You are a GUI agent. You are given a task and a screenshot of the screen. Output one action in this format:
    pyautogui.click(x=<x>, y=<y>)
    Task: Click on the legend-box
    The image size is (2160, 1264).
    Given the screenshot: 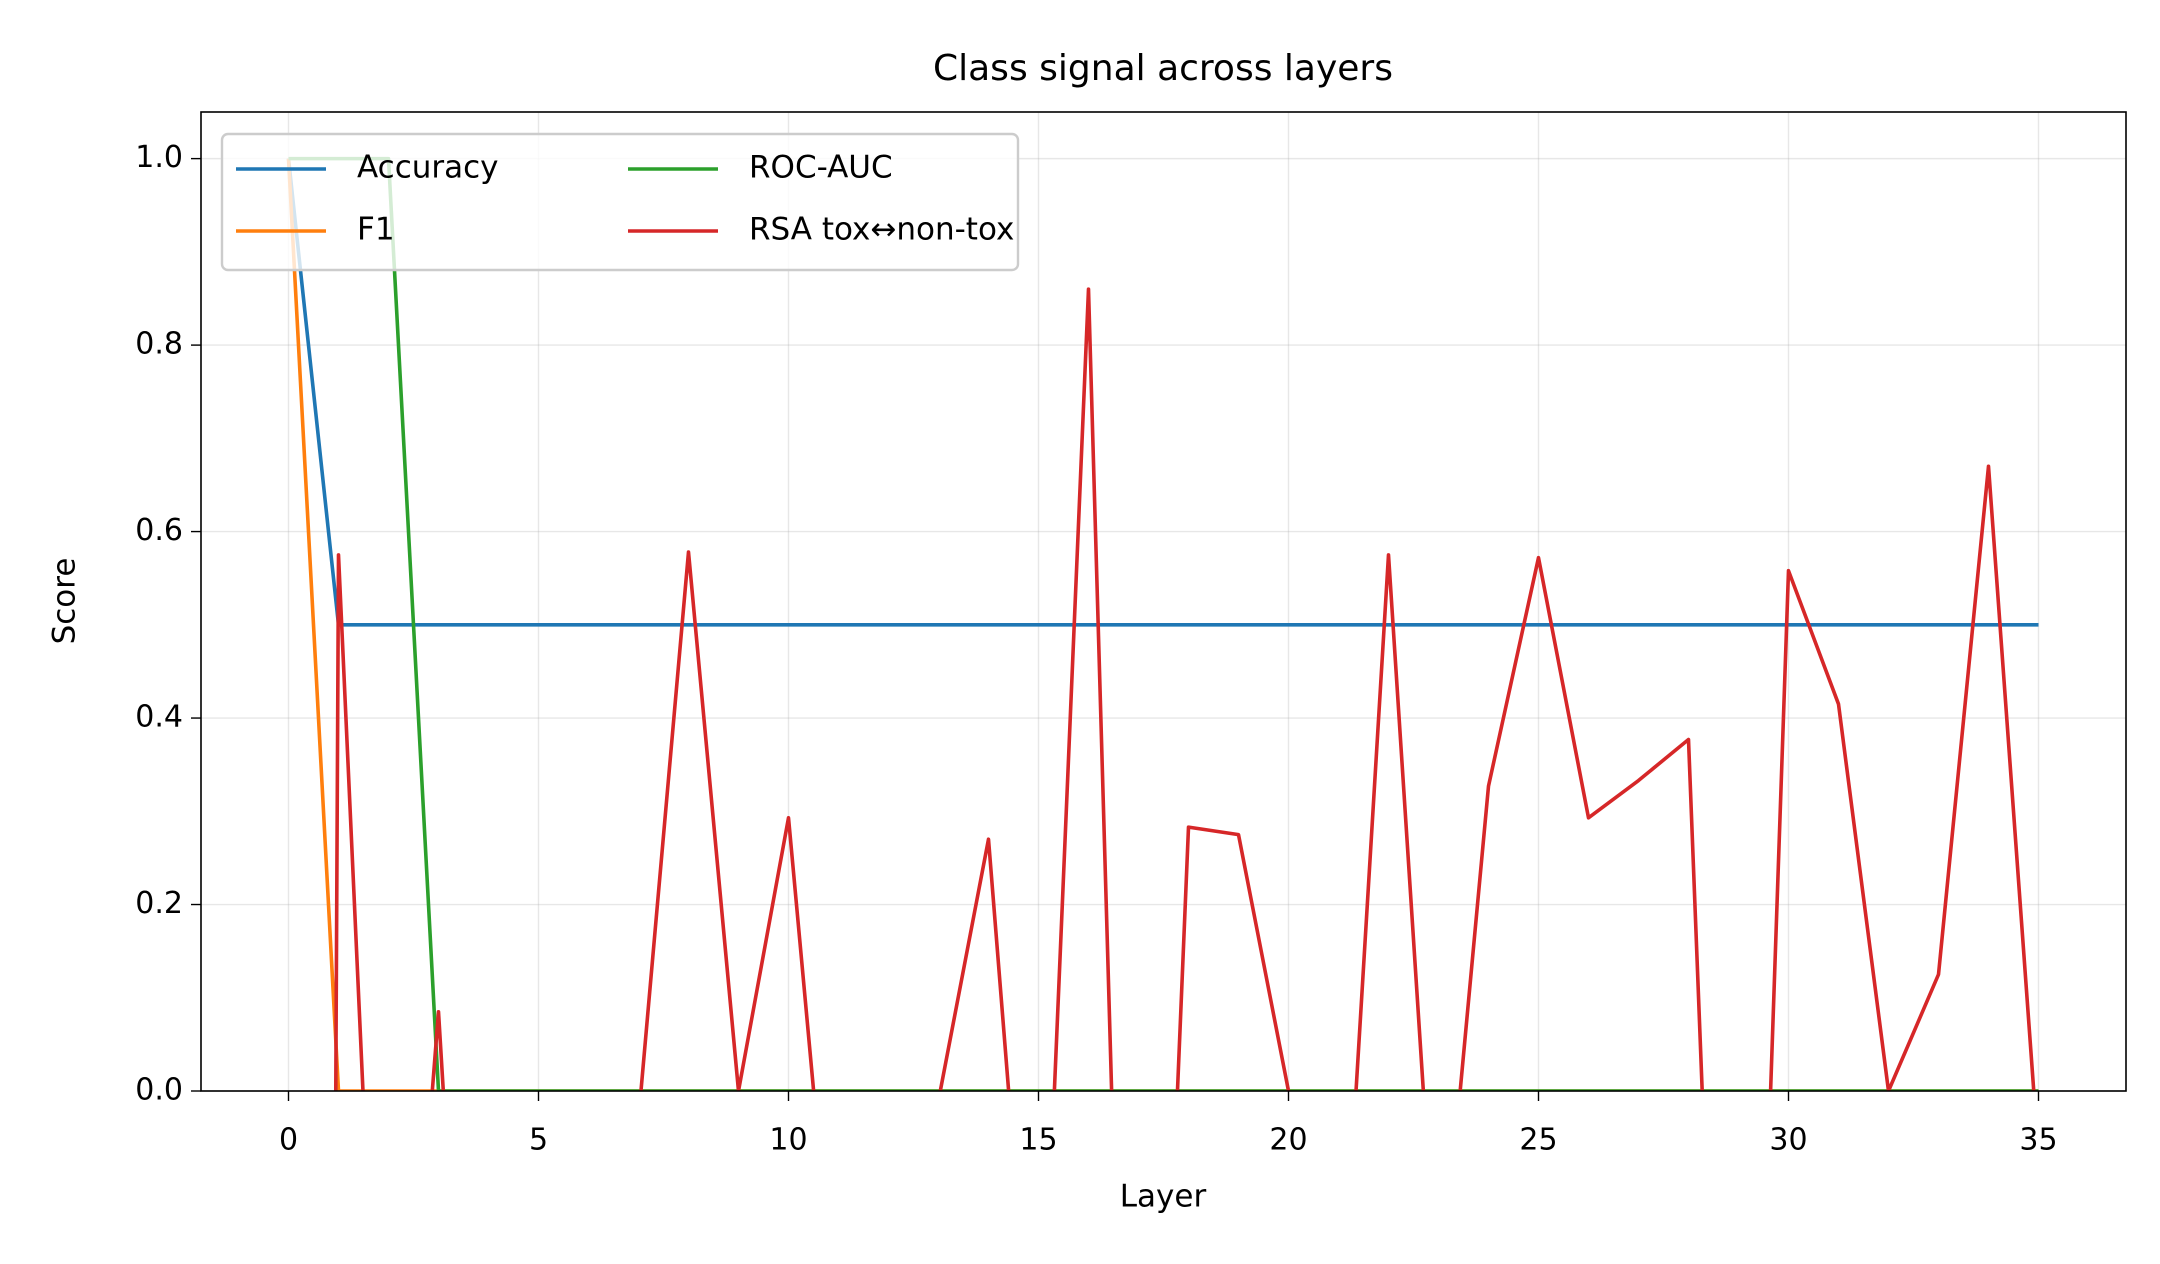 What is the action you would take?
    pyautogui.click(x=620, y=202)
    